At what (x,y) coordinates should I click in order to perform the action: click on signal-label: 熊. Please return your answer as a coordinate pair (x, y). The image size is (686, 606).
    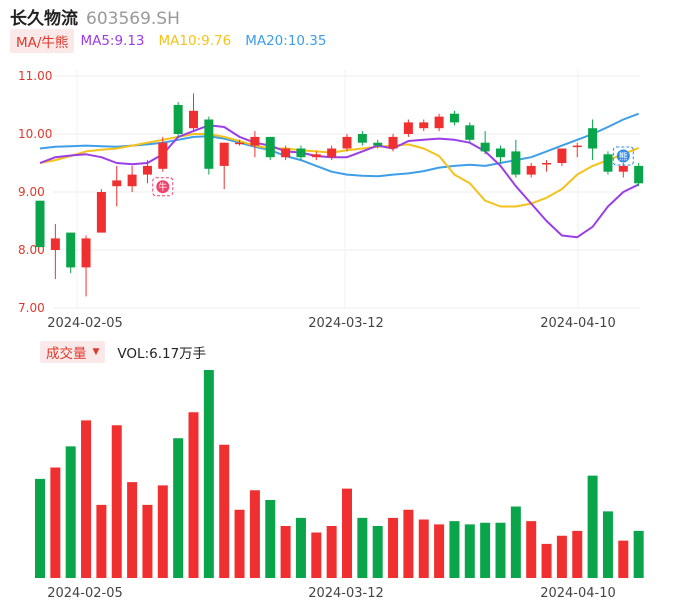
    Looking at the image, I should click on (623, 157).